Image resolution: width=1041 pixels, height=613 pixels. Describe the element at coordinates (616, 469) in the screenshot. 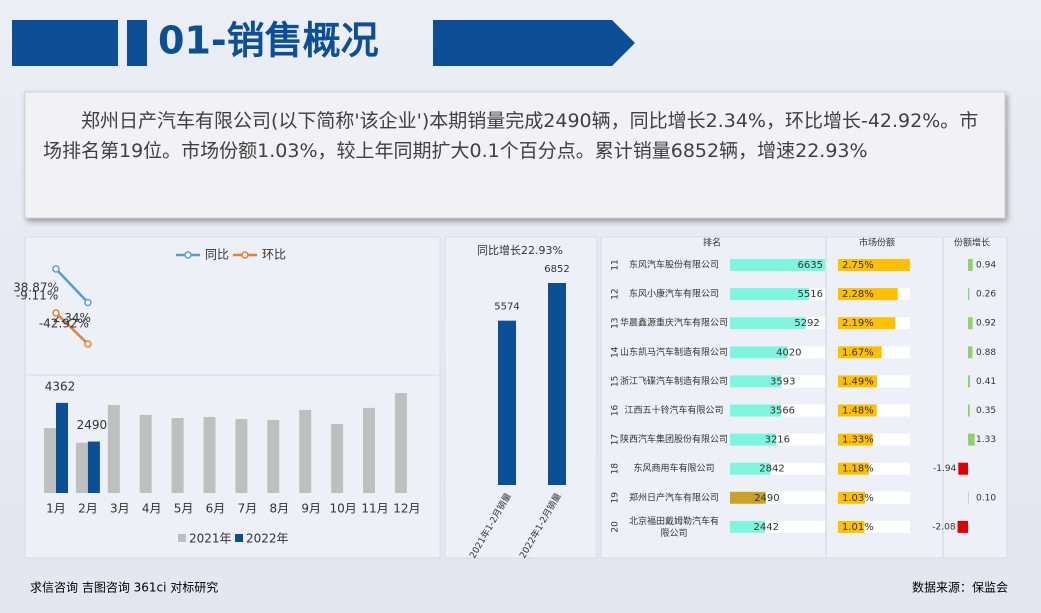

I see `rank: 18` at that location.